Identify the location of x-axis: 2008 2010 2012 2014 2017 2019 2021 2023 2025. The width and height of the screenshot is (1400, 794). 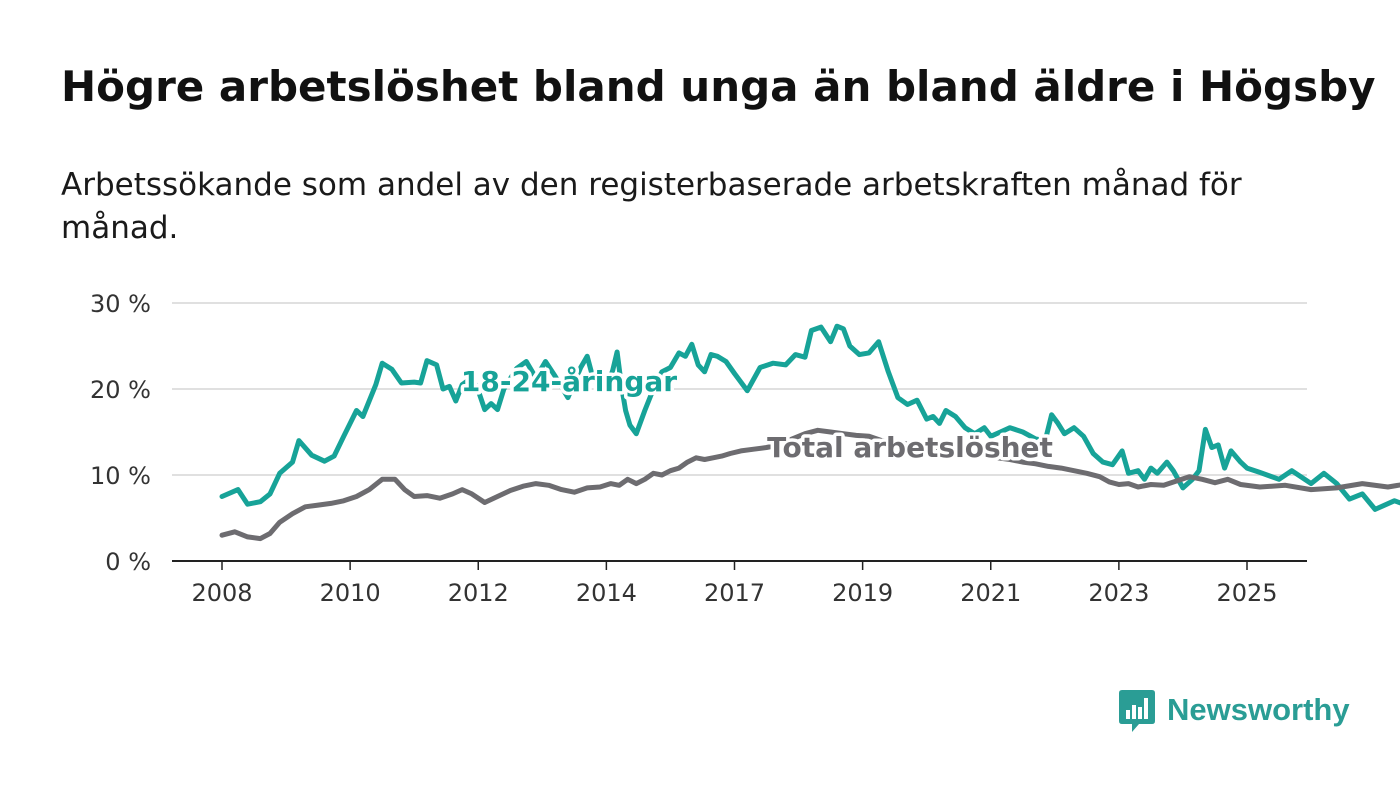
(734, 584).